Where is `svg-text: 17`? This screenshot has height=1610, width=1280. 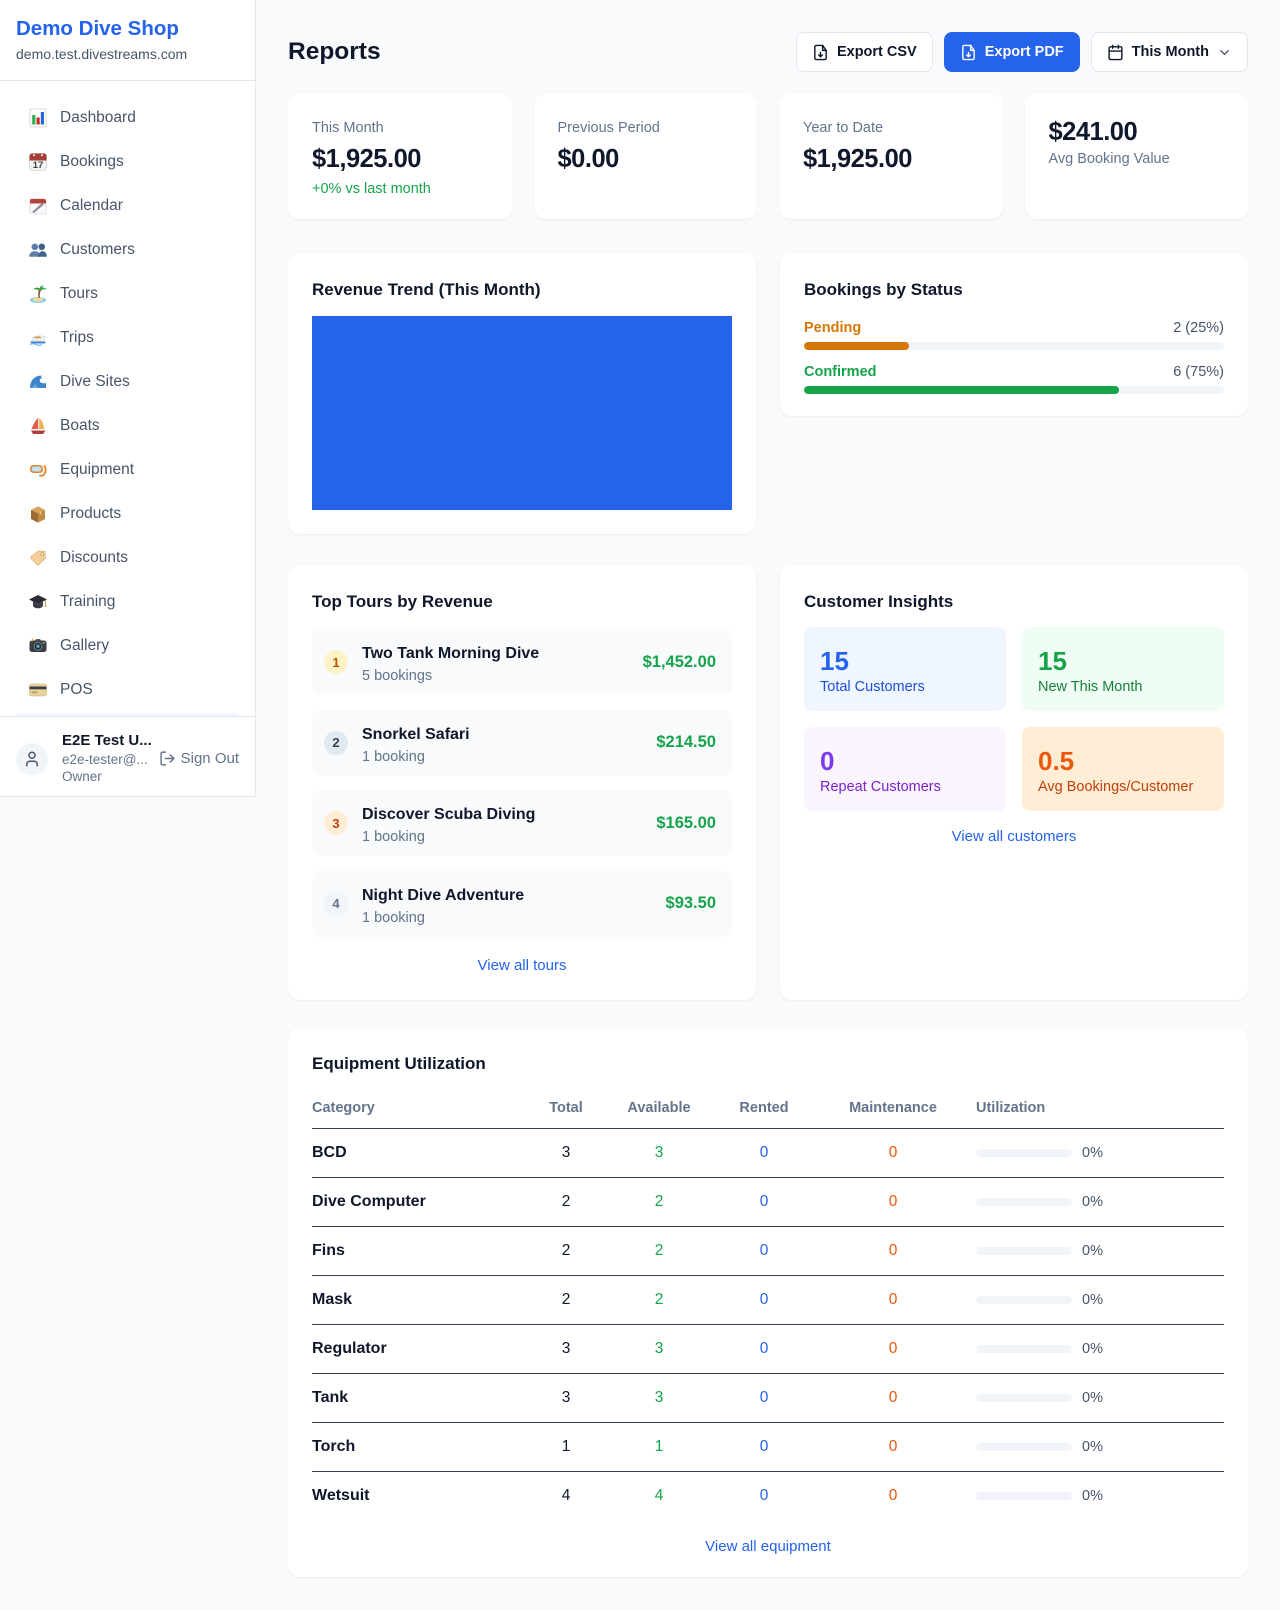
svg-text: 17 is located at coordinates (38, 165).